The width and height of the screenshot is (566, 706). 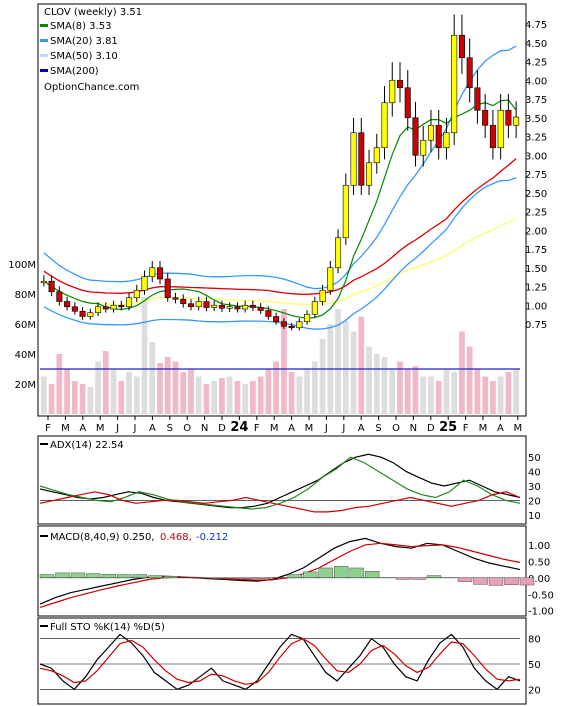 What do you see at coordinates (326, 428) in the screenshot?
I see `x-tick-label: J` at bounding box center [326, 428].